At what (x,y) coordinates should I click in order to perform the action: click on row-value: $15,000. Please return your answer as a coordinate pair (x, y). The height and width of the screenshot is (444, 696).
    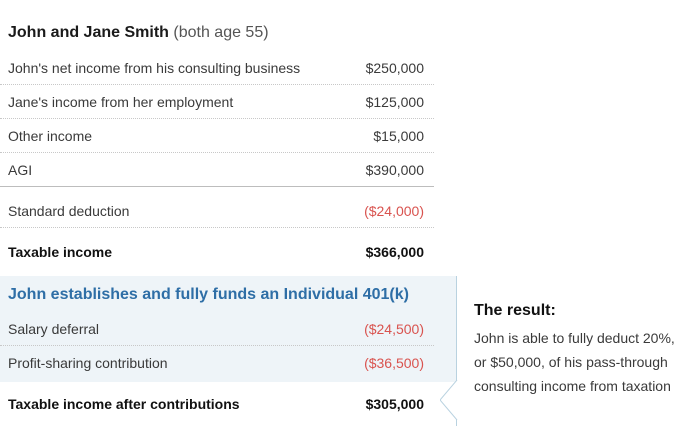
    Looking at the image, I should click on (398, 135).